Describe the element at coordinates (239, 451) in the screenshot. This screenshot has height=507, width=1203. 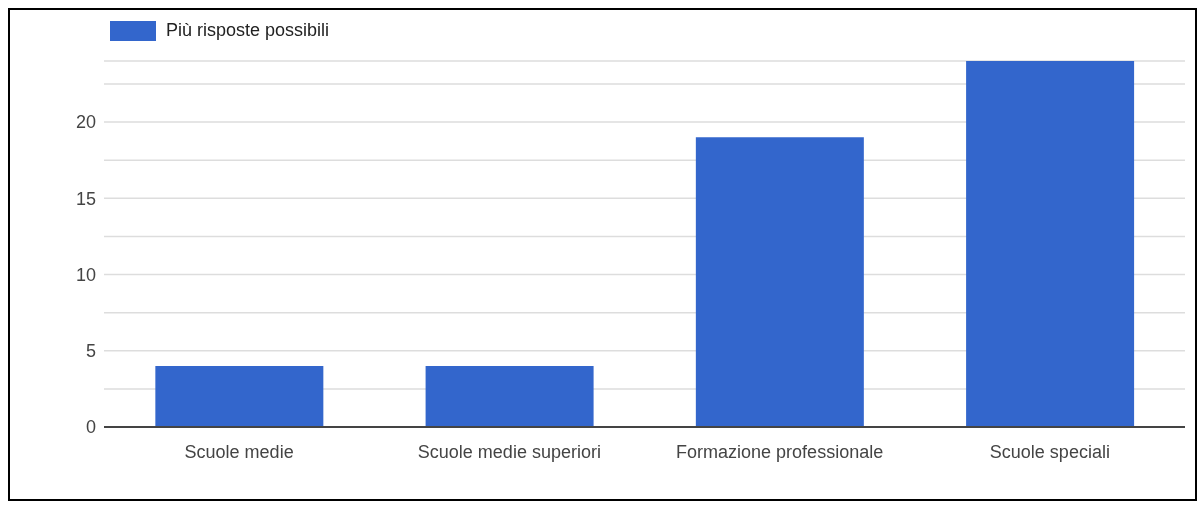
I see `x-tick-label: Scuole medie` at that location.